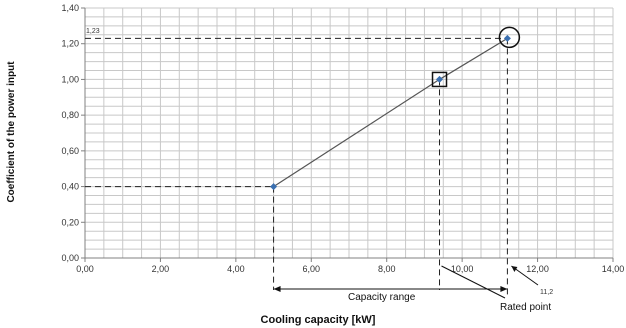  Describe the element at coordinates (70, 151) in the screenshot. I see `y-tick-label: 0,60` at that location.